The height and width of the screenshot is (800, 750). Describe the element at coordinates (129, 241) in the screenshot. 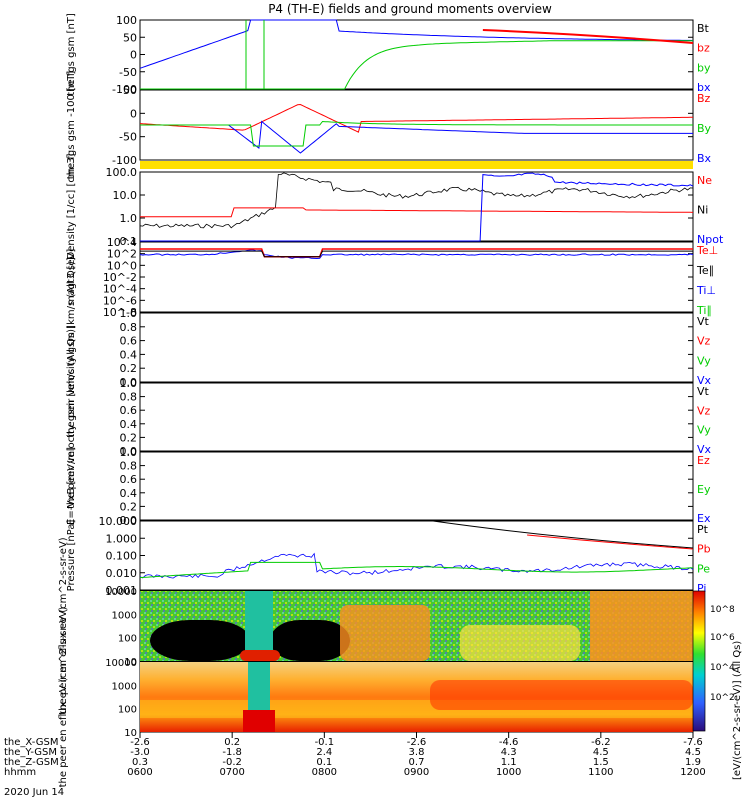

I see `y-tick-label: 0.1` at that location.